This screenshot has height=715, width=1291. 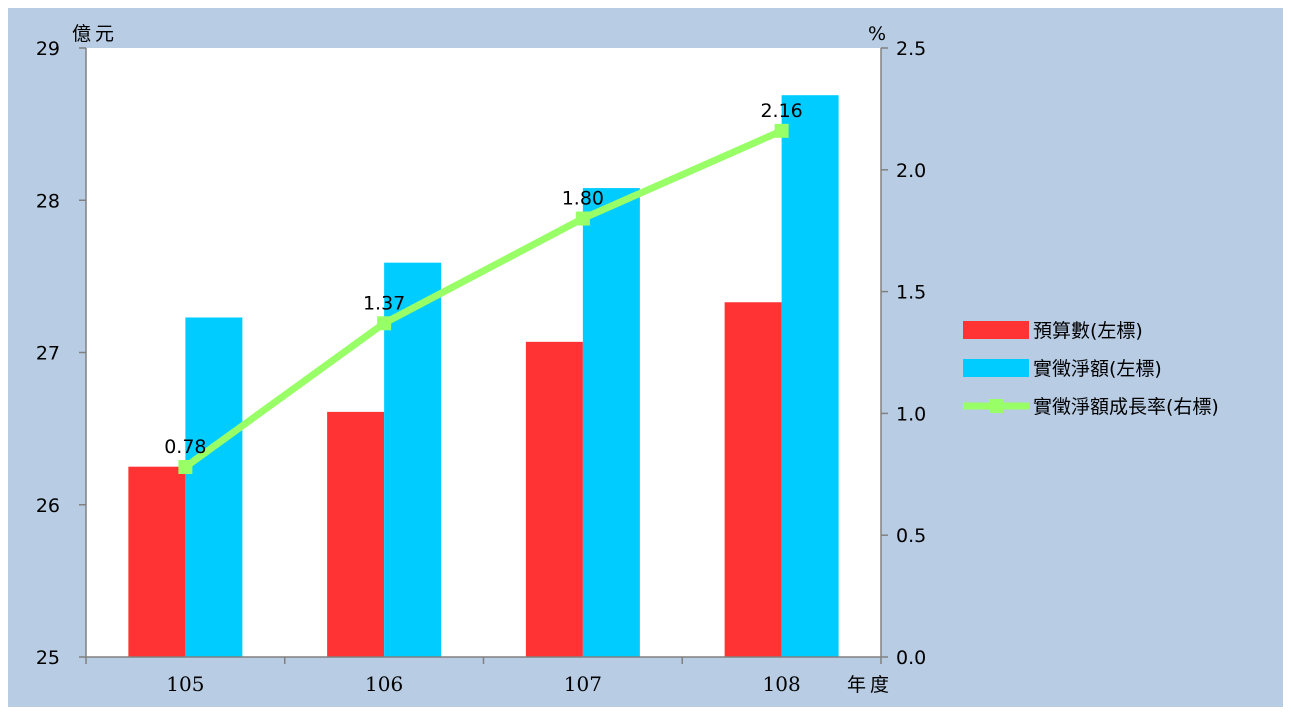 What do you see at coordinates (1126, 407) in the screenshot?
I see `legend-label-2: 實徵淨額成長率(右標)` at bounding box center [1126, 407].